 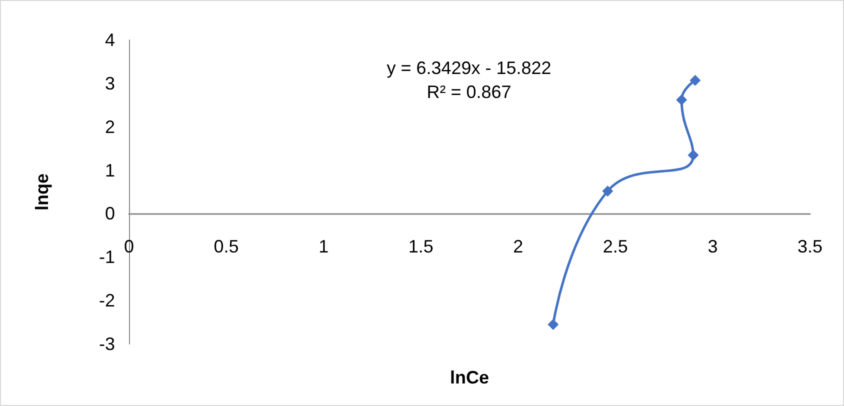 I want to click on annotation: y = 6.3429x - 15.822, so click(x=469, y=68).